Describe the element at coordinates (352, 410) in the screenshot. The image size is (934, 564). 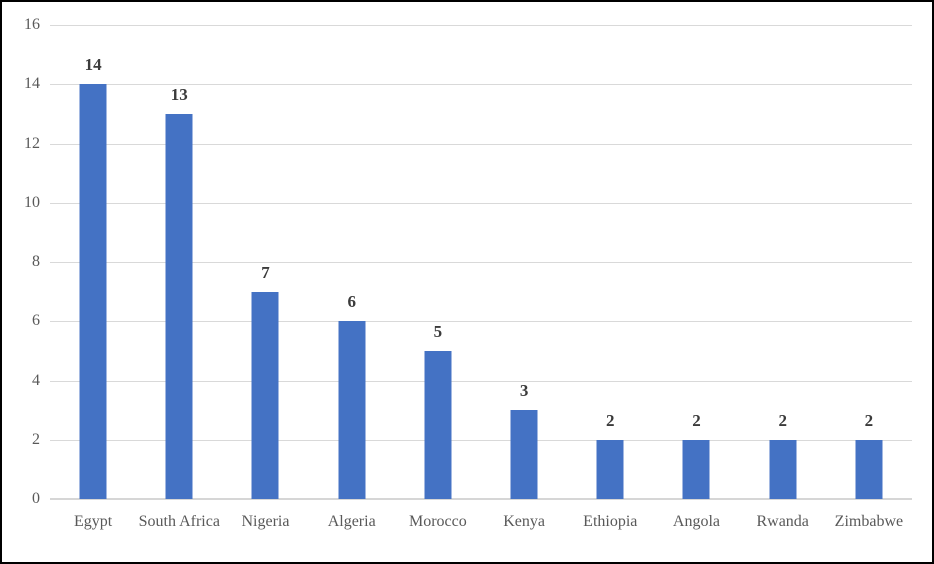
I see `bar-algeria` at that location.